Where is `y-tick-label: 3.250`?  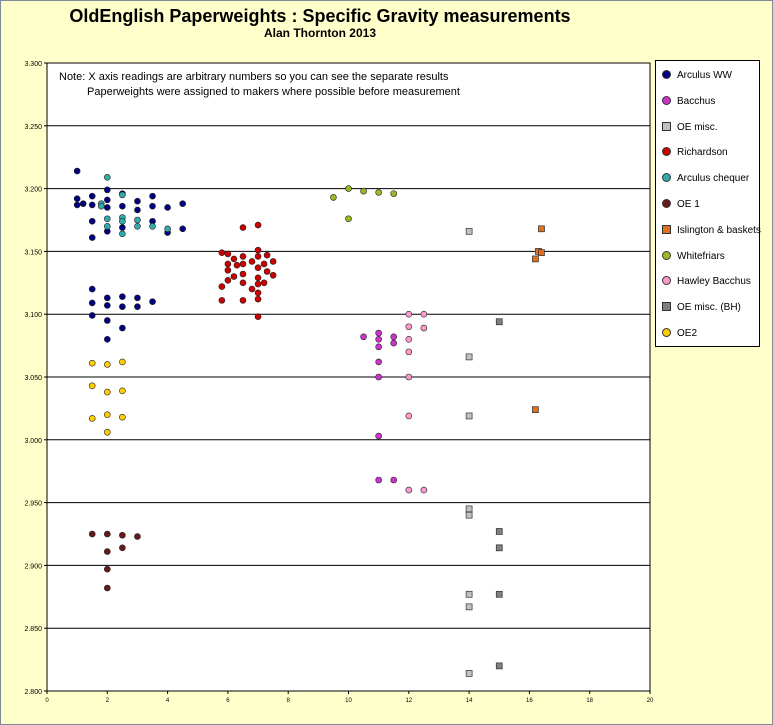
y-tick-label: 3.250 is located at coordinates (33, 127).